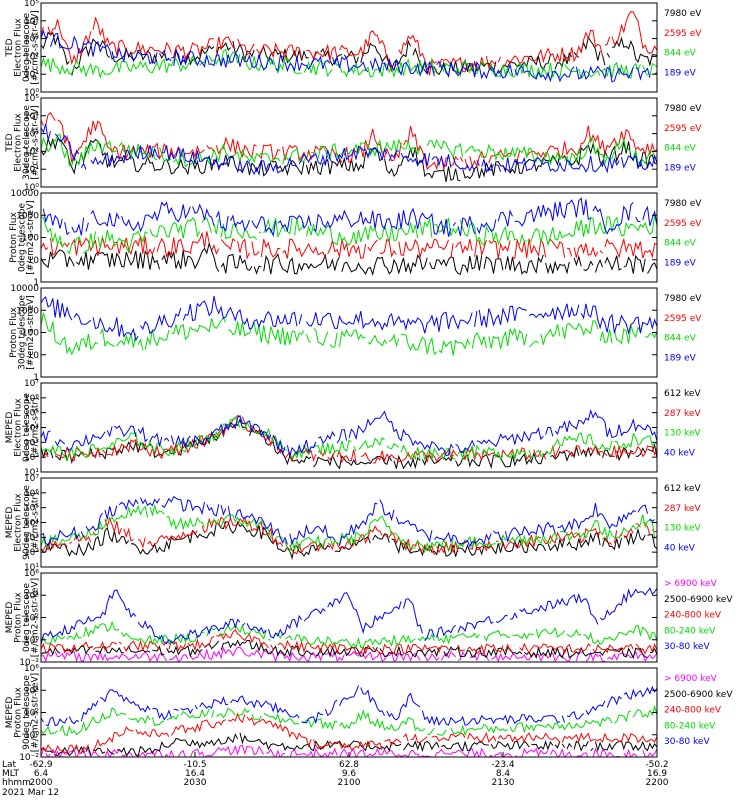 The image size is (750, 800). Describe the element at coordinates (194, 765) in the screenshot. I see `x-tick-label: -10.5` at that location.